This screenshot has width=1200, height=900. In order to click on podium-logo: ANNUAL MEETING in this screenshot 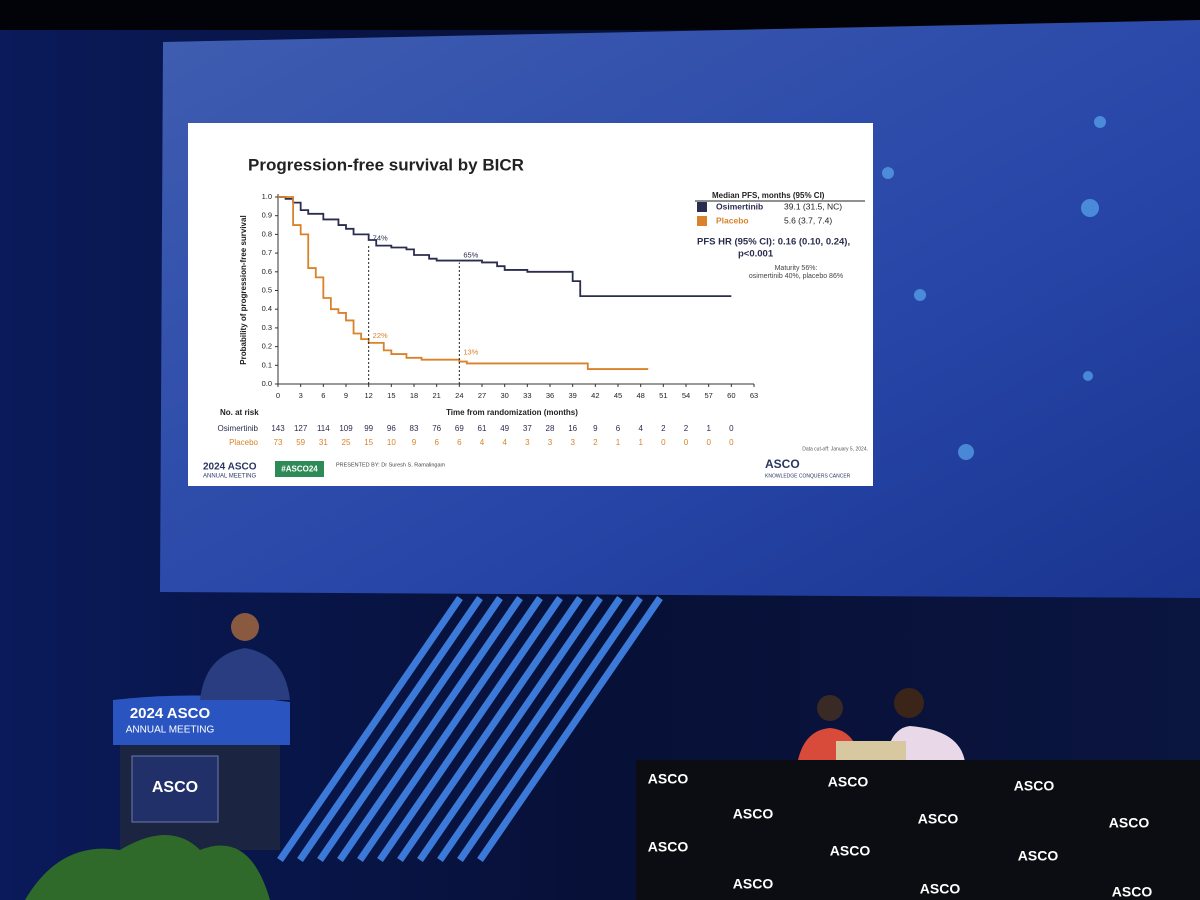, I will do `click(170, 730)`.